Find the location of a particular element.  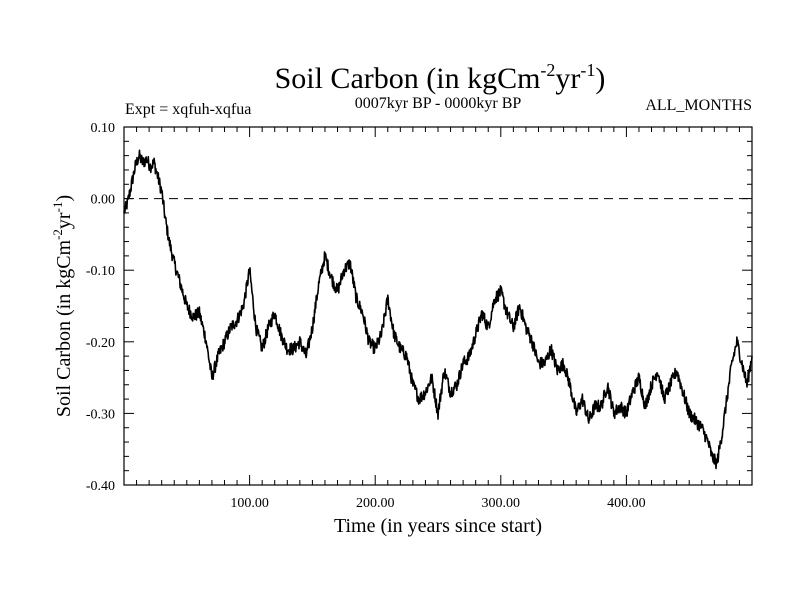

x-tick-label: 300.00 is located at coordinates (501, 503).